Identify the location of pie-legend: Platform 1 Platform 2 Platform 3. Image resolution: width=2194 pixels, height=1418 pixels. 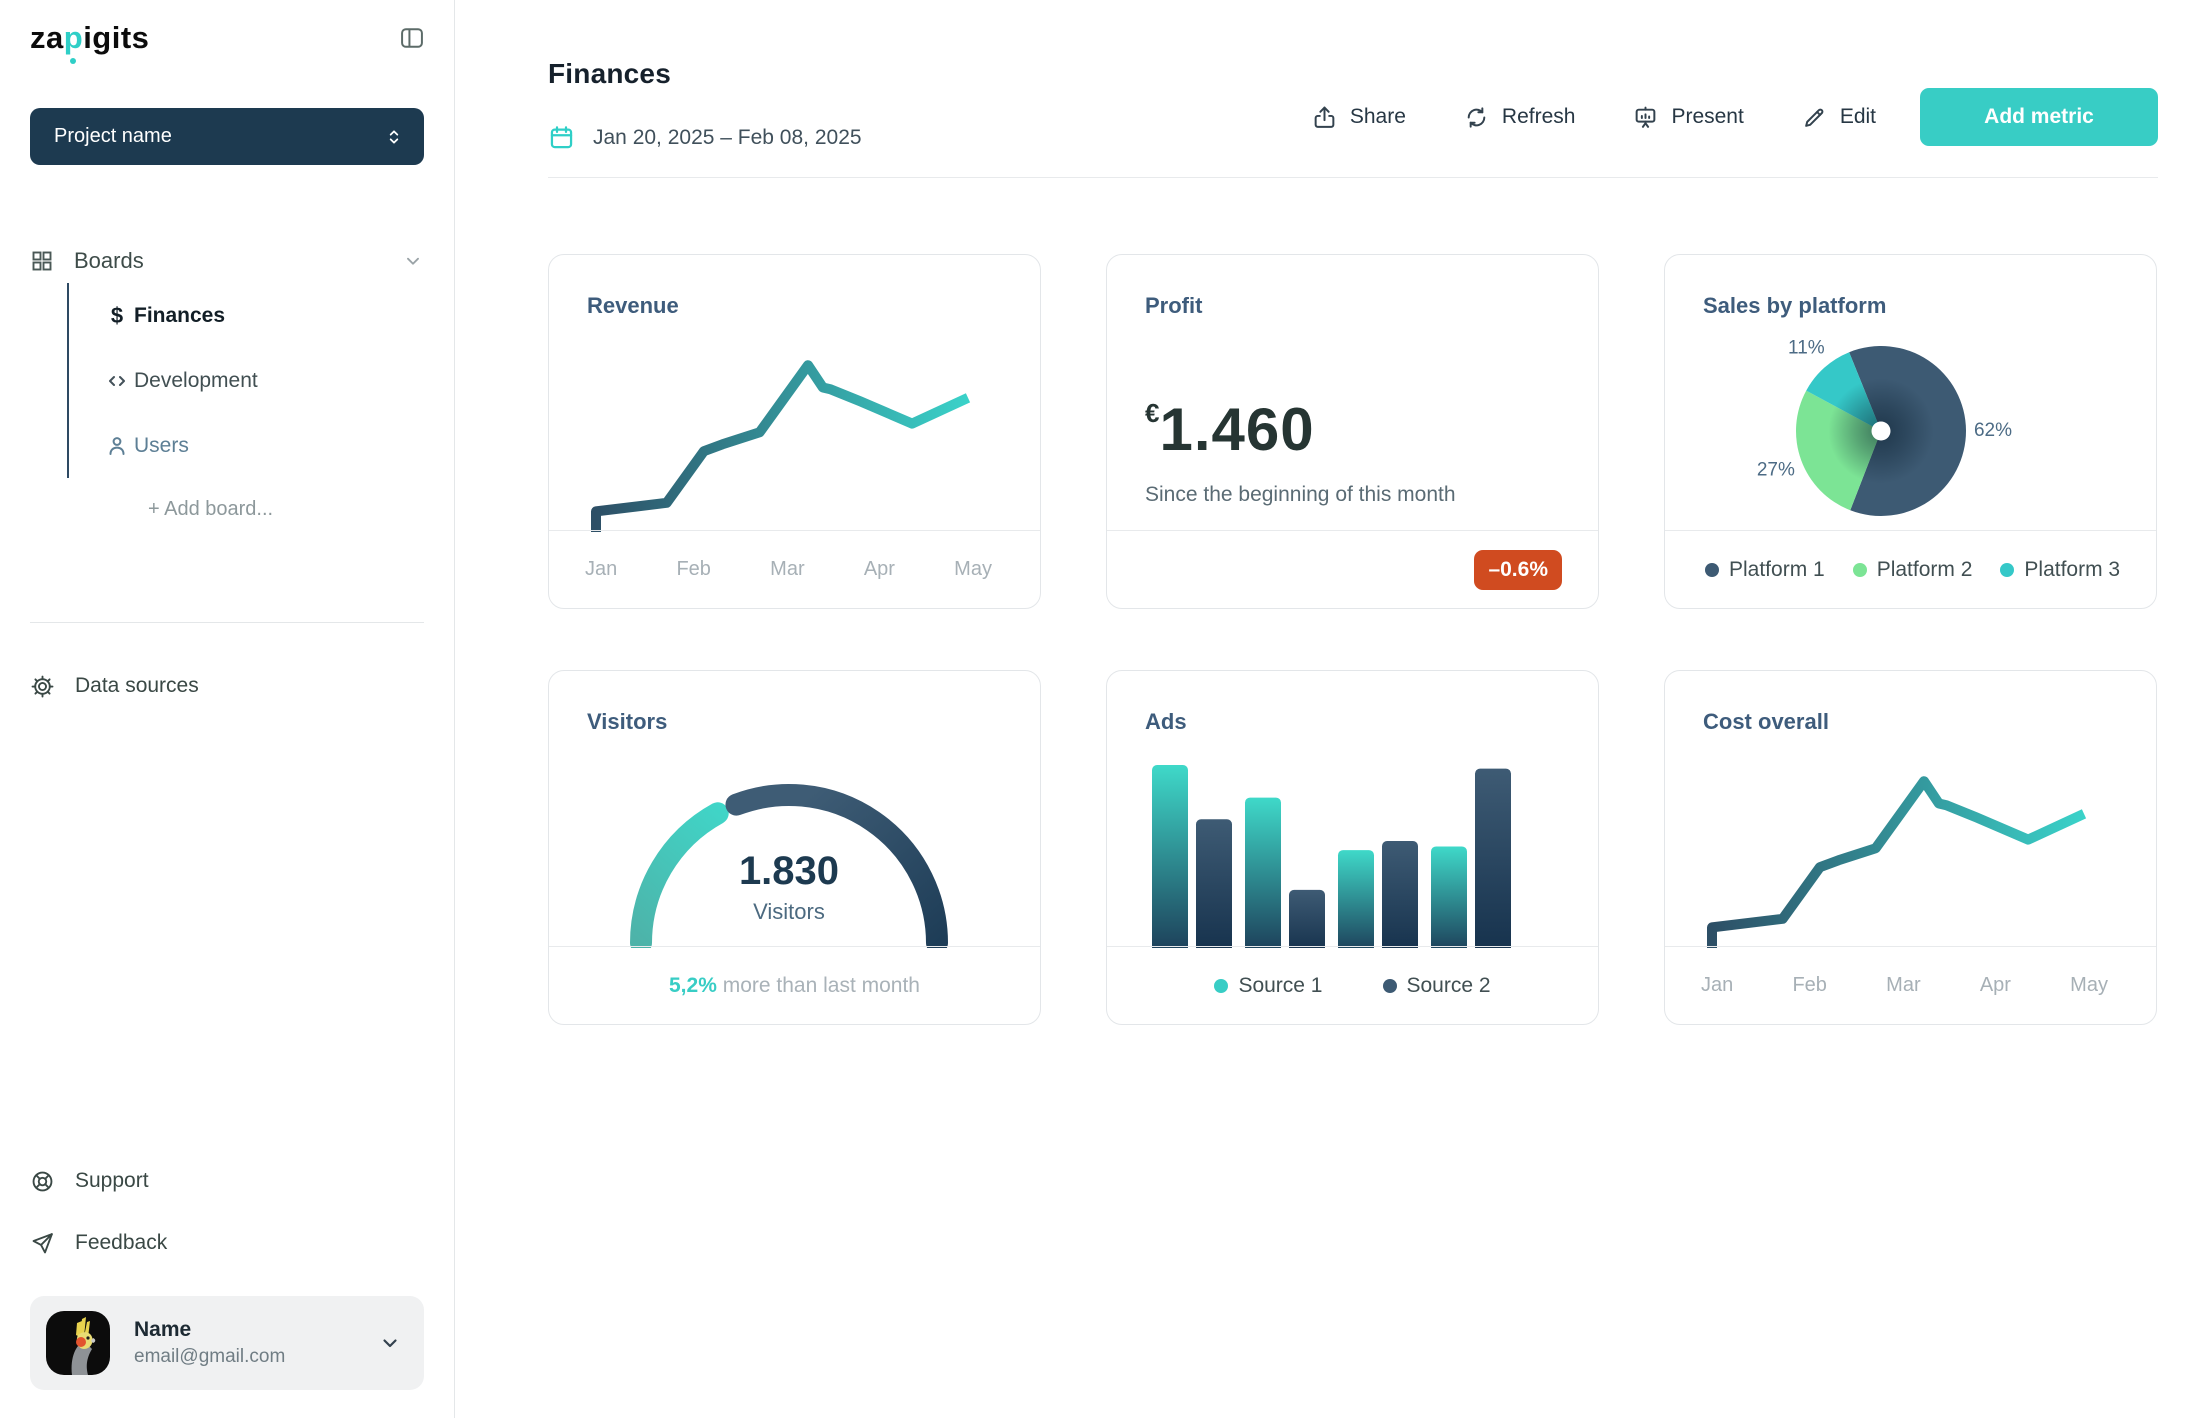
(1910, 570).